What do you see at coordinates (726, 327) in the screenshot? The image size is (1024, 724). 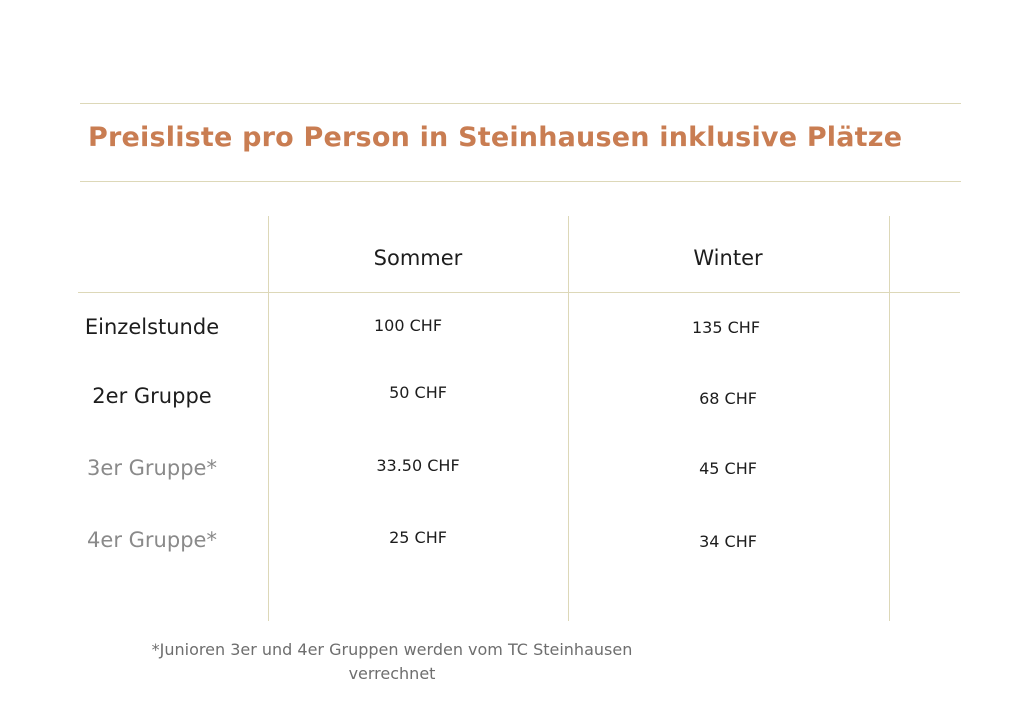 I see `price-winter-einzelstunde: 135 CHF` at bounding box center [726, 327].